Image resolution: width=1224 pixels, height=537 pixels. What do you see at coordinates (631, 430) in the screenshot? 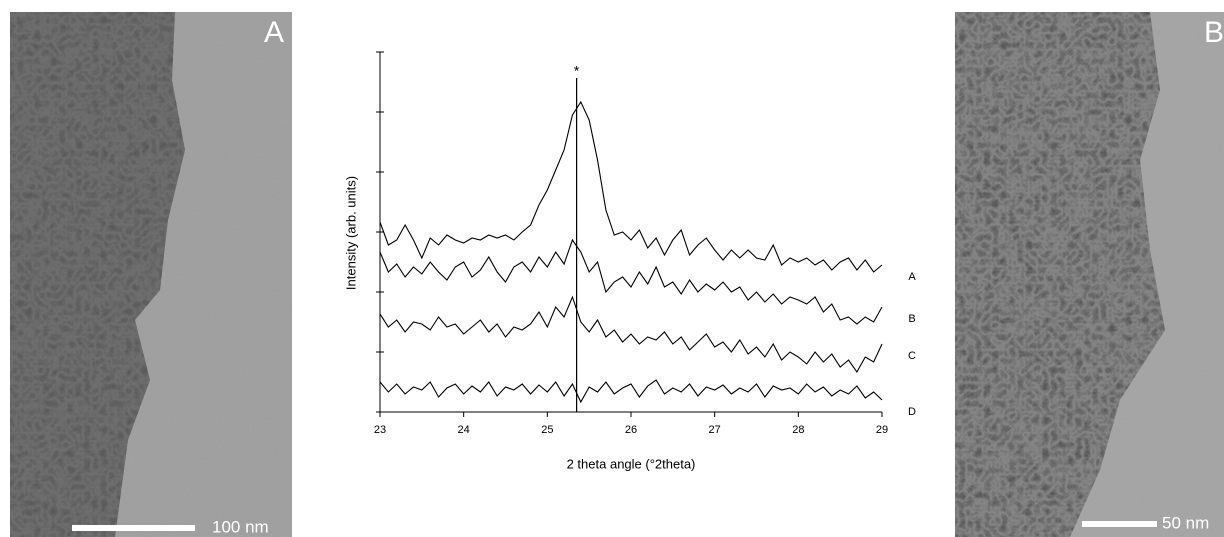
I see `x-tick-label: 26` at bounding box center [631, 430].